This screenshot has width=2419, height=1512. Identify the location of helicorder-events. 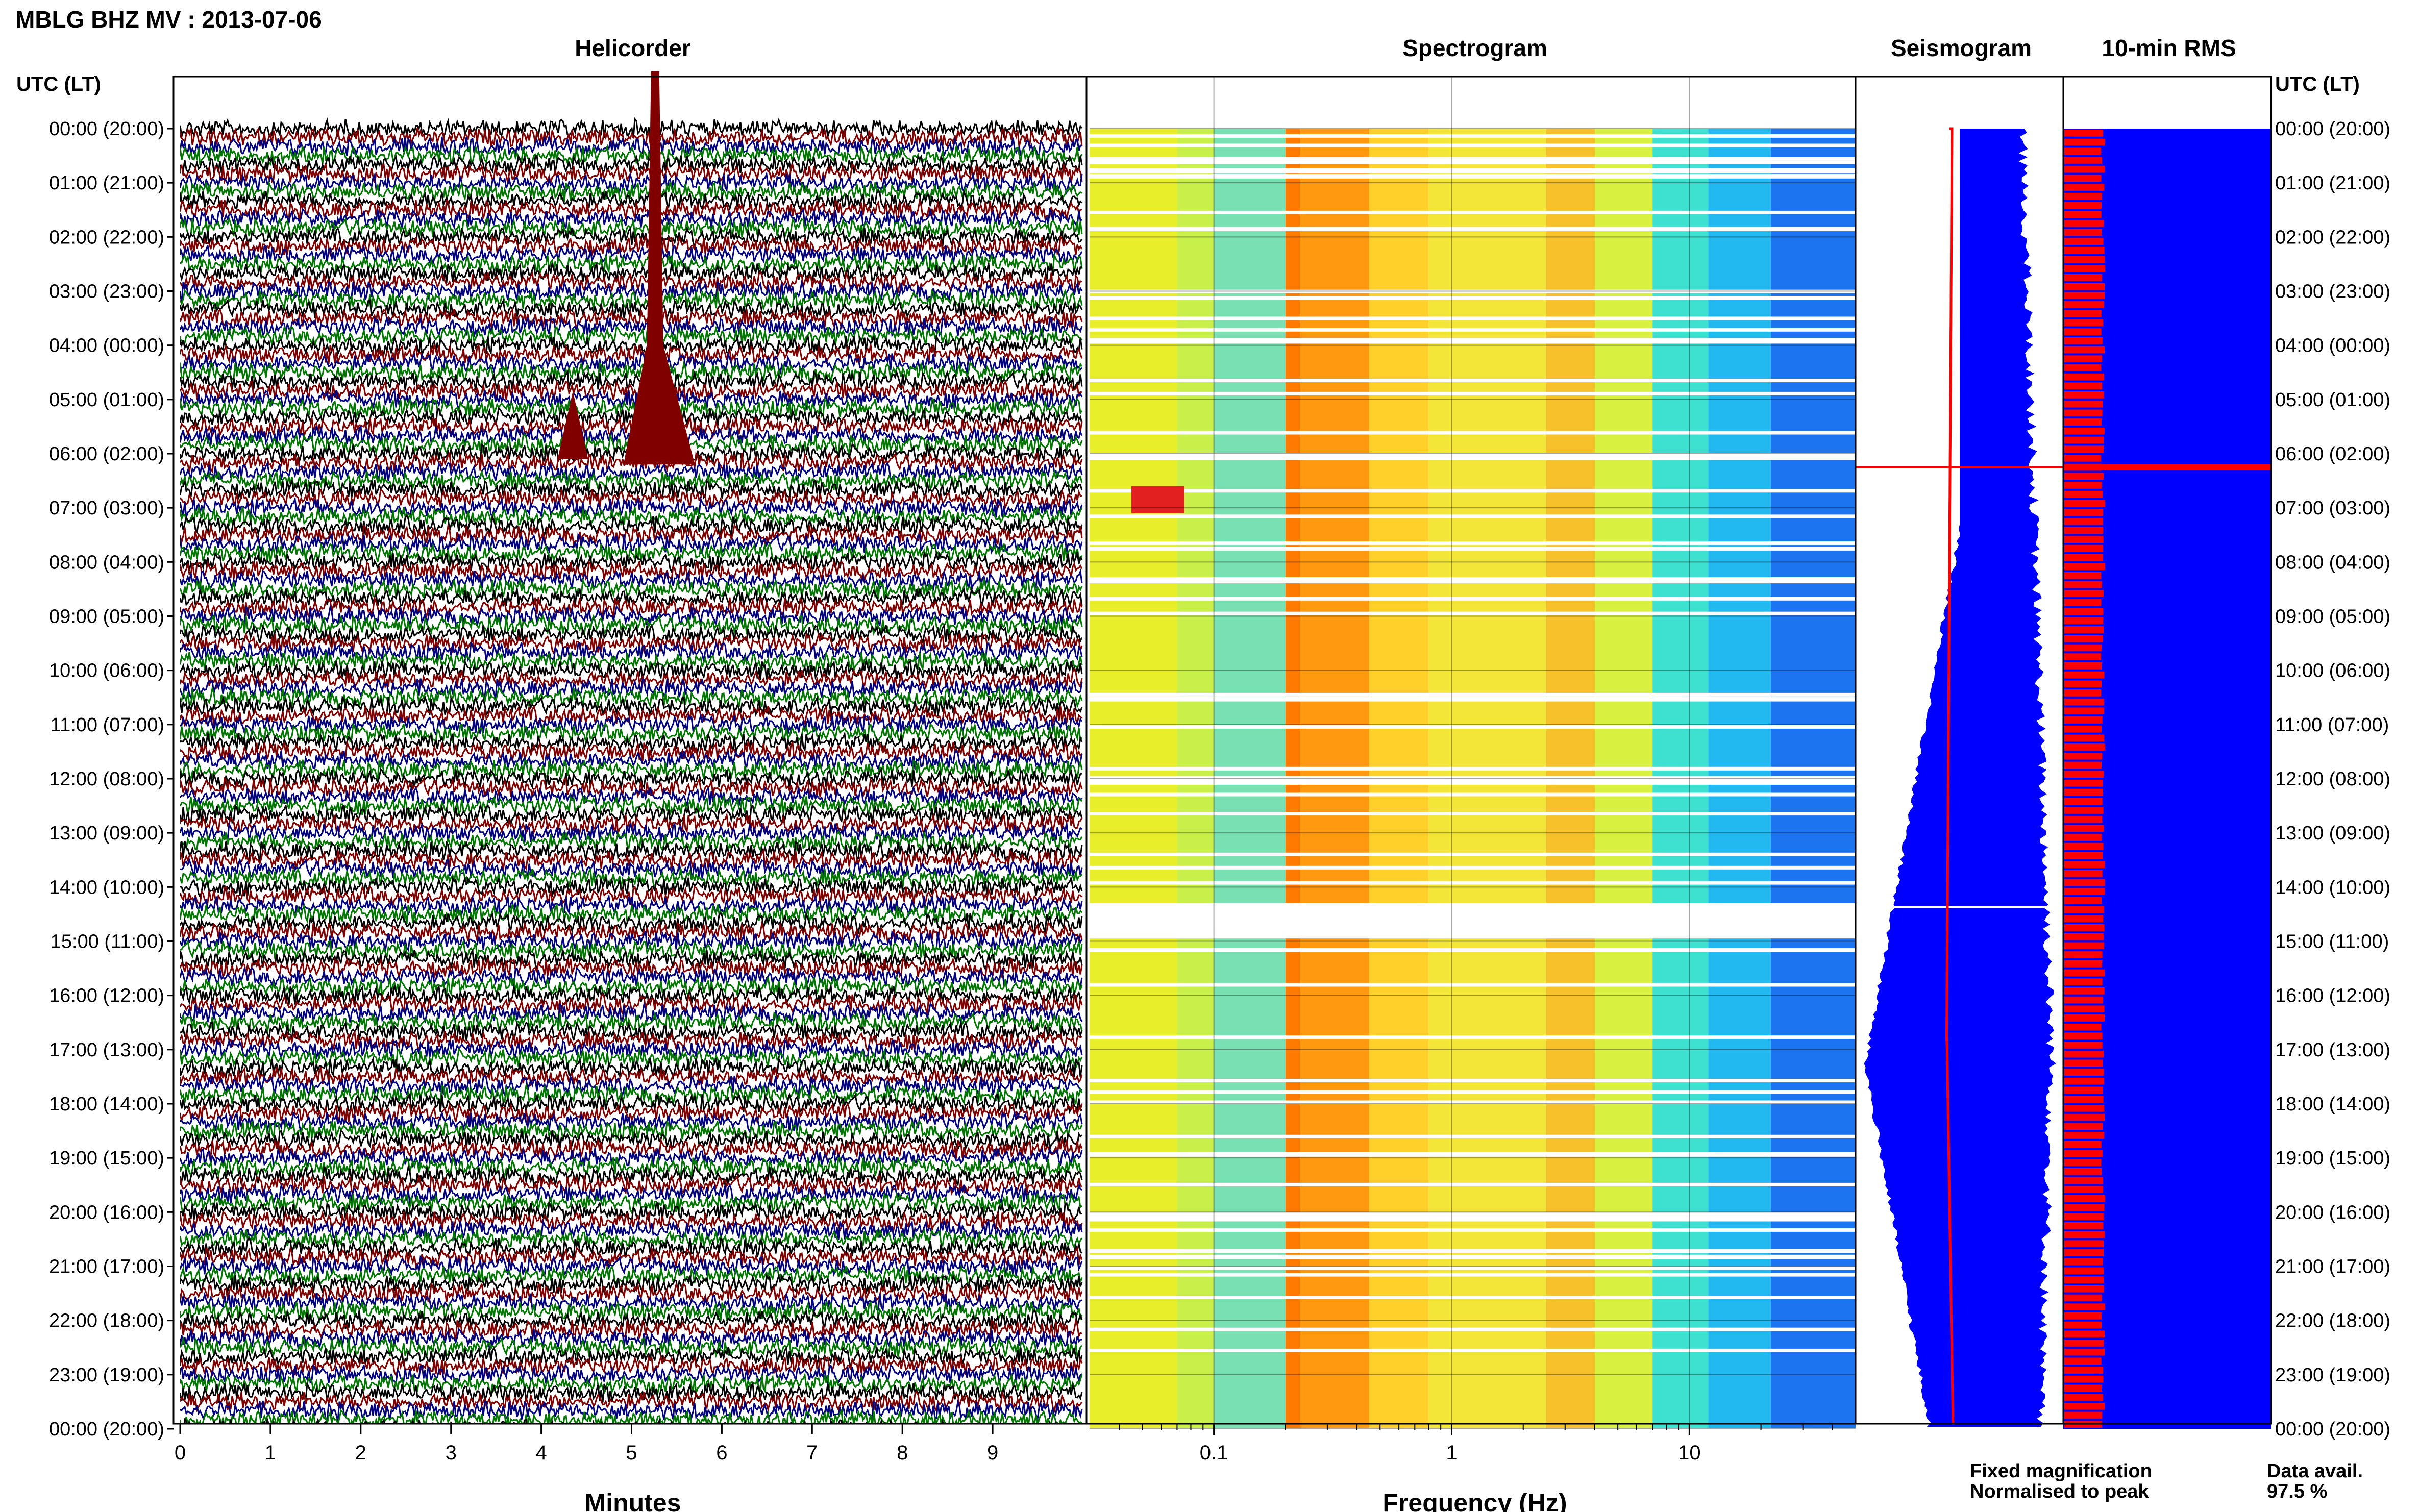
(626, 268).